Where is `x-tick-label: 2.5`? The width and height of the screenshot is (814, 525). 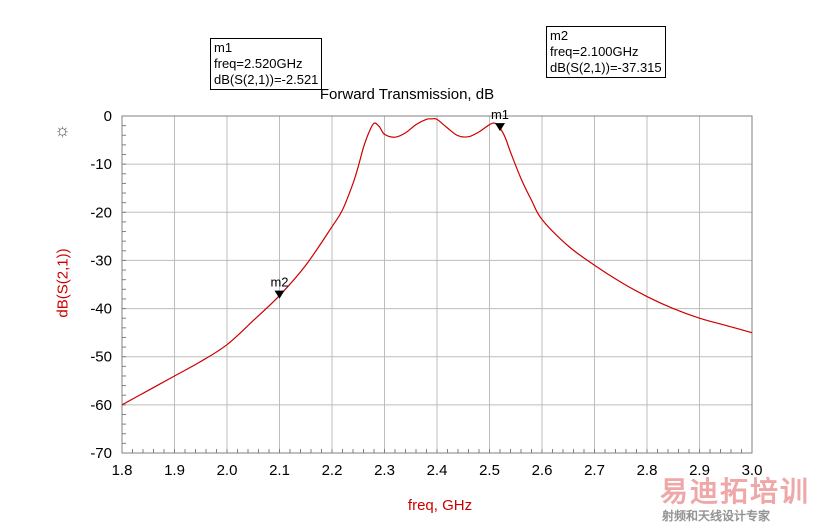 x-tick-label: 2.5 is located at coordinates (489, 470).